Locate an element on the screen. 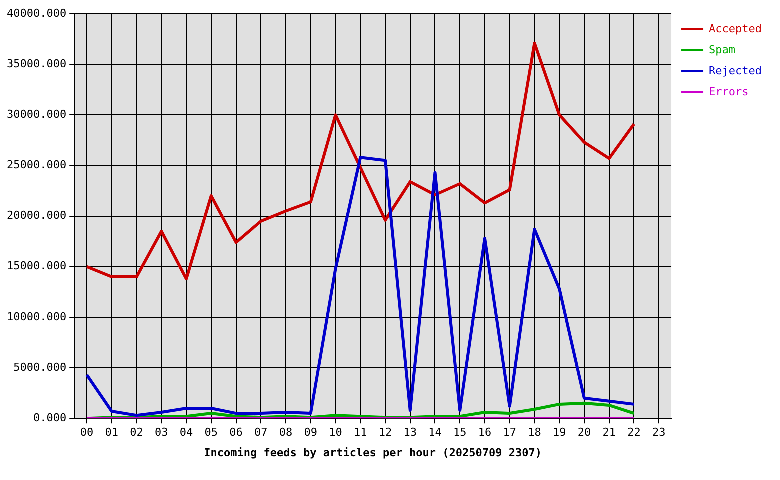 The height and width of the screenshot is (480, 780). y-tick-label: 5000.000 is located at coordinates (40, 367).